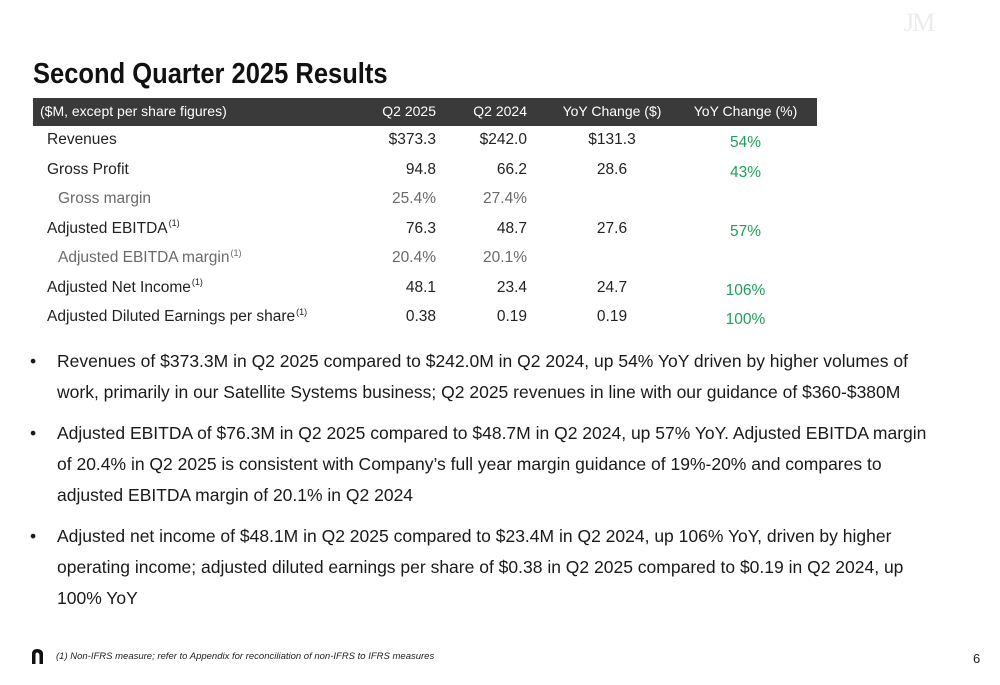 The height and width of the screenshot is (685, 1000). What do you see at coordinates (745, 111) in the screenshot?
I see `header-yoy-pct: YoY Change (%)` at bounding box center [745, 111].